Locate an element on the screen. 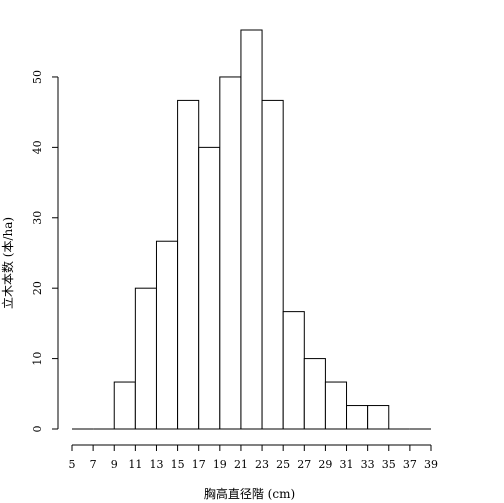 The width and height of the screenshot is (504, 503). x-axis: 5 7 9 11 13 15 17 19 21 23 25 27 29 31 33 35 37 39 is located at coordinates (253, 457).